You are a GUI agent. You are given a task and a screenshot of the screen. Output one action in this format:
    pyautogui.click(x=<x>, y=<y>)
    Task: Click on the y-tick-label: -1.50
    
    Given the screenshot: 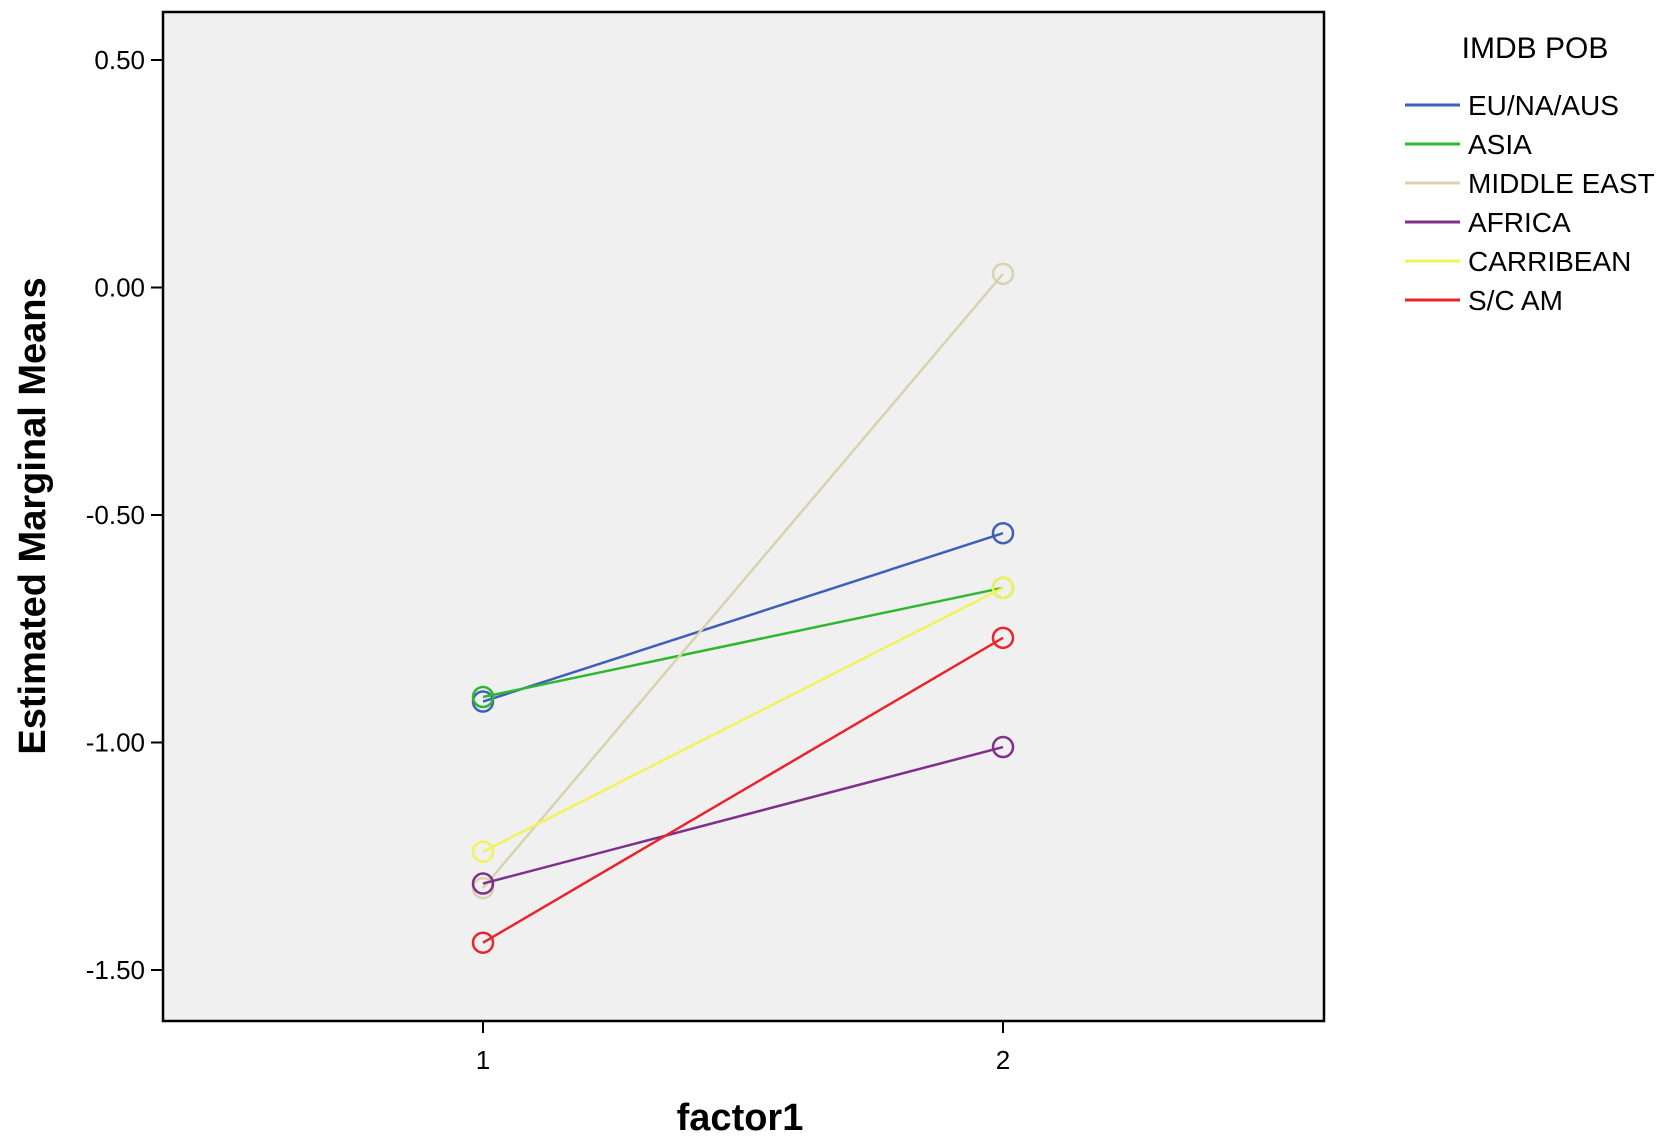 What is the action you would take?
    pyautogui.click(x=115, y=970)
    